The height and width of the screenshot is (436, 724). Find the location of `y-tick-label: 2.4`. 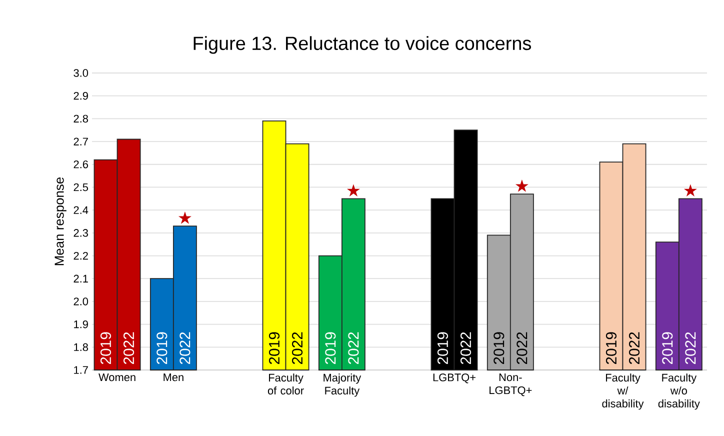

y-tick-label: 2.4 is located at coordinates (81, 210).